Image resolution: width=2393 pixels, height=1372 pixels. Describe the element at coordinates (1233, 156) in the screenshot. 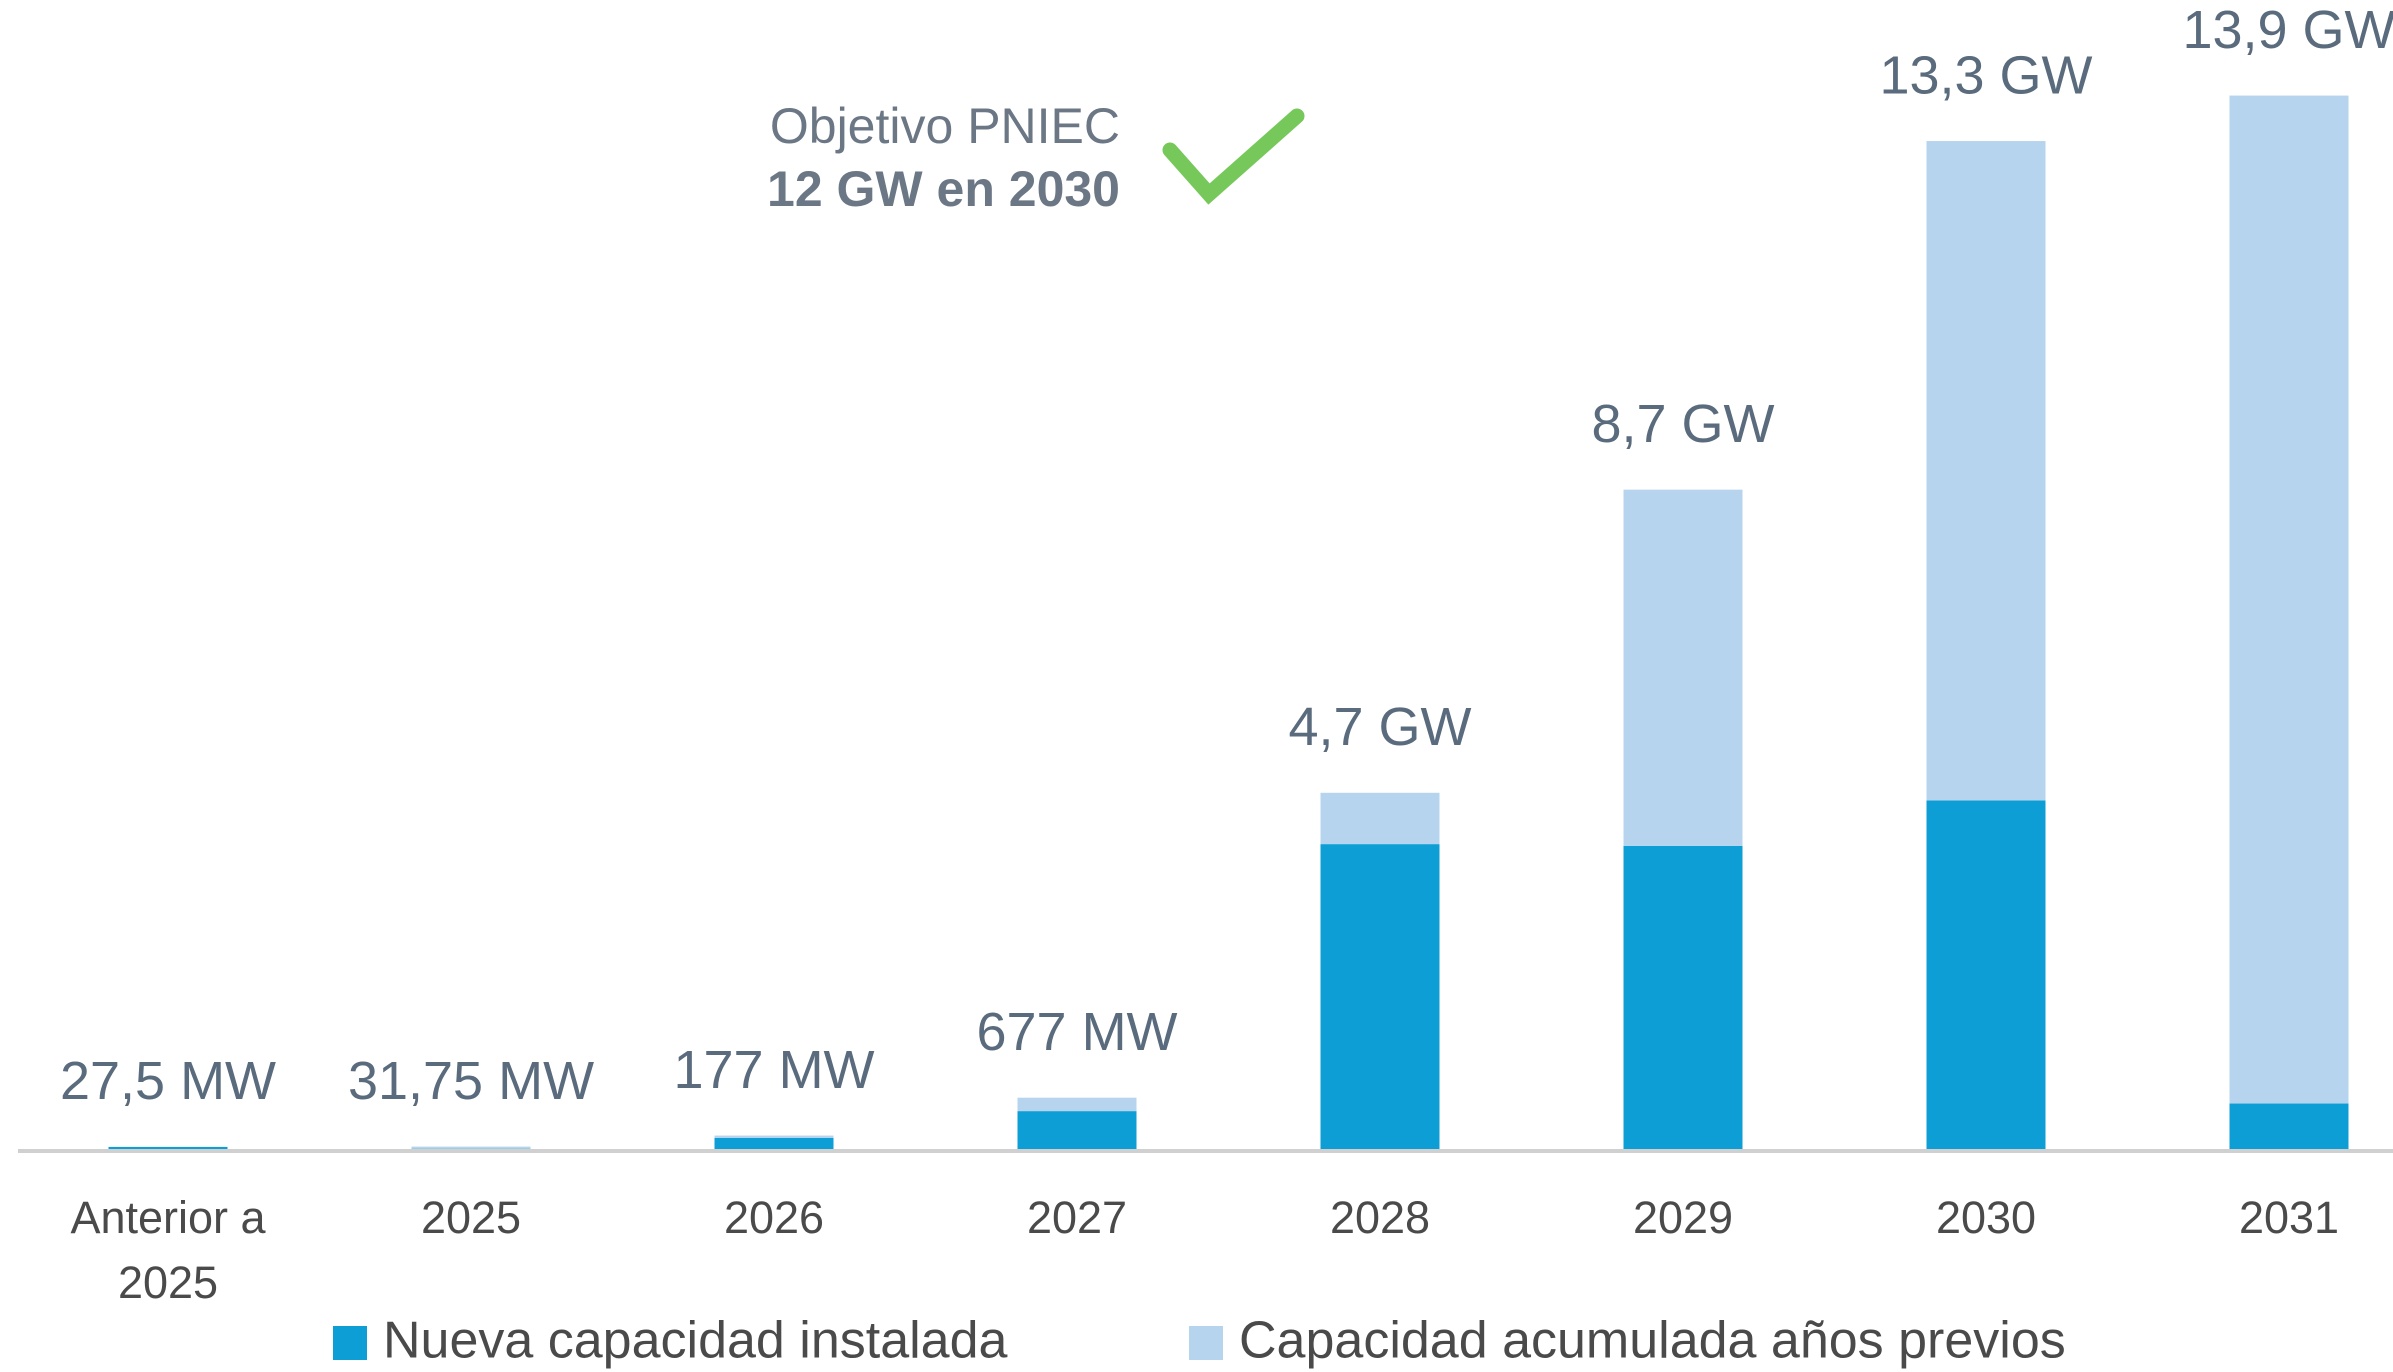

I see `checkmark` at that location.